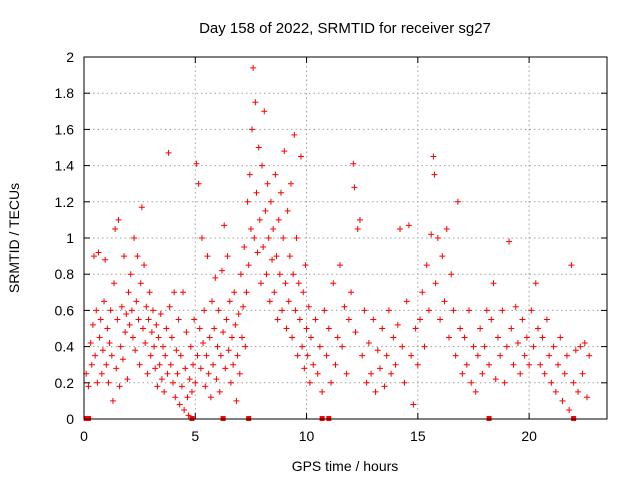 This screenshot has width=640, height=480. I want to click on y-tick-label: 0.6, so click(65, 310).